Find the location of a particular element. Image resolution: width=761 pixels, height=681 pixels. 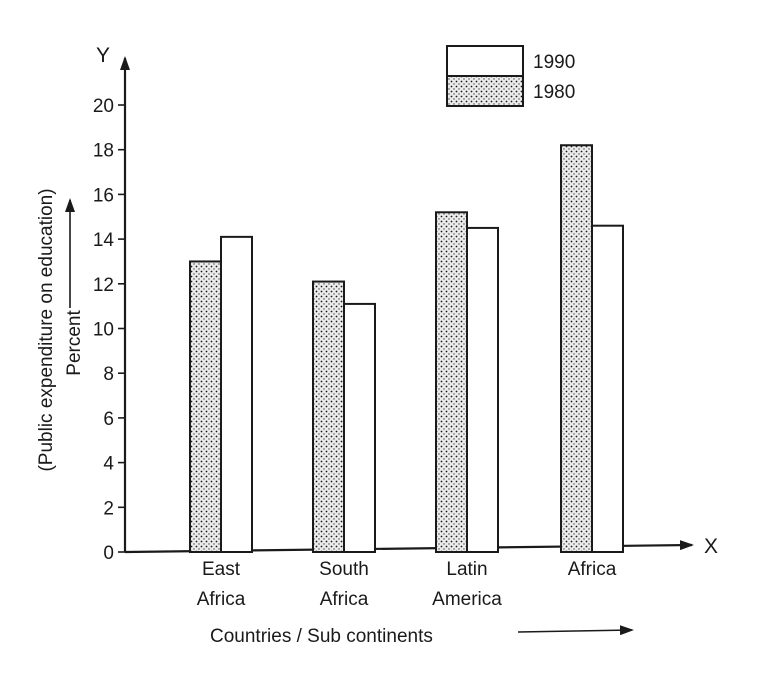

legend-swatch-1980 is located at coordinates (485, 91).